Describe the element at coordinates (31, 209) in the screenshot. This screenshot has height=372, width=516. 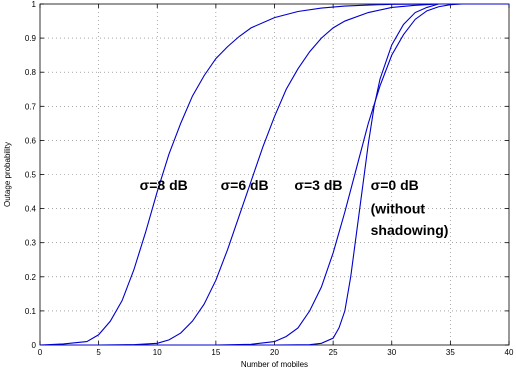
I see `y-tick-label: 0.4` at that location.